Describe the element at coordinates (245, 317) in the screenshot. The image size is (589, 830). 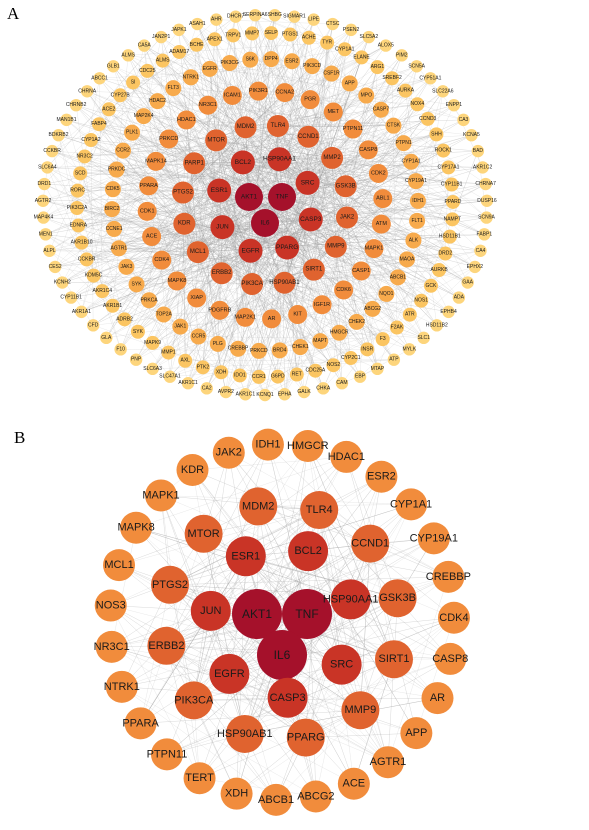
I see `node-map2k1: MAP2K1` at that location.